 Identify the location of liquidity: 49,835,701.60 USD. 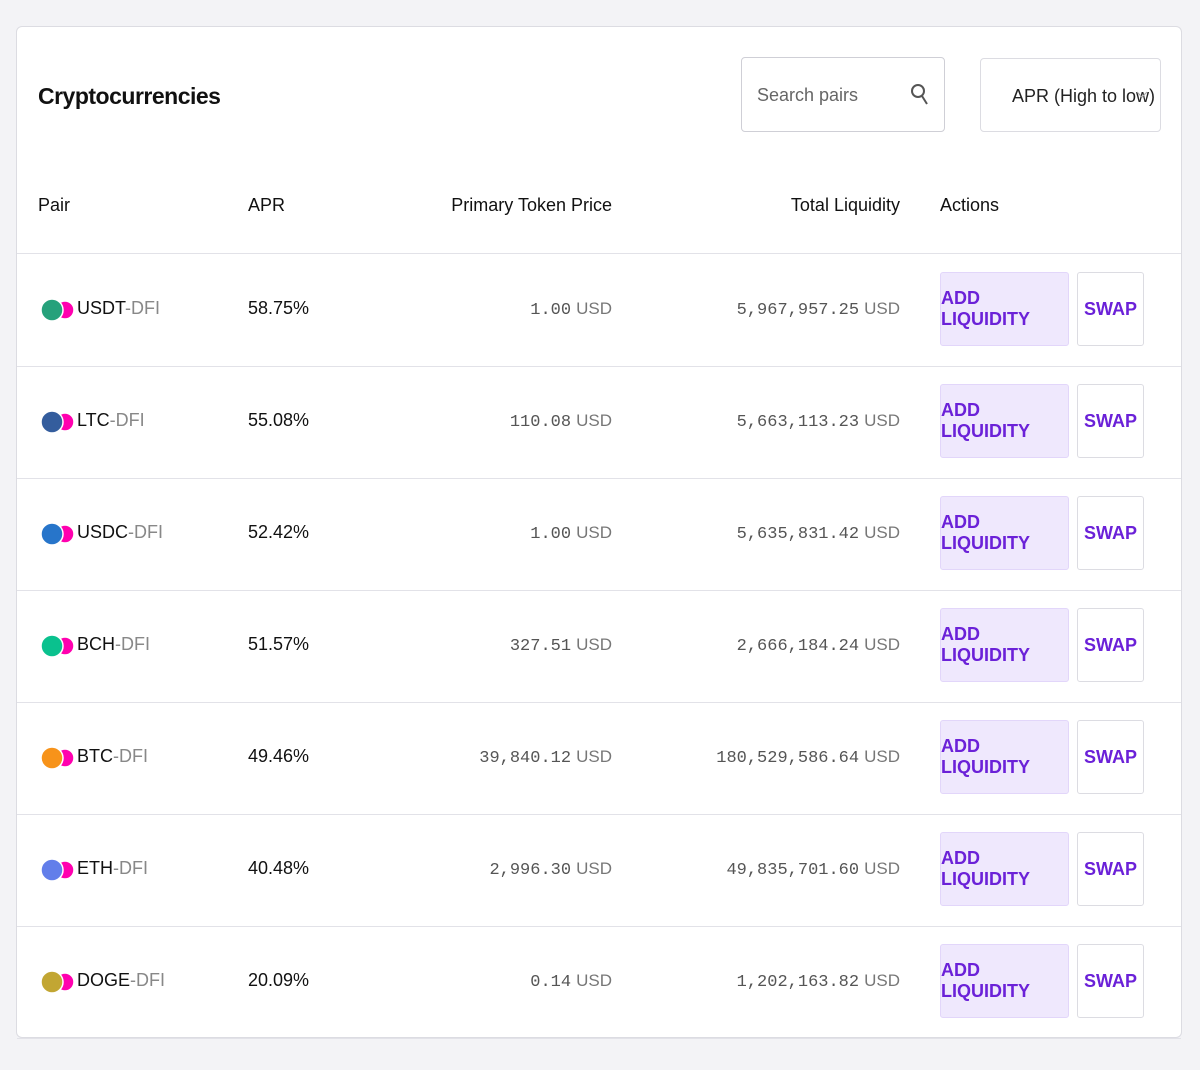
(813, 869).